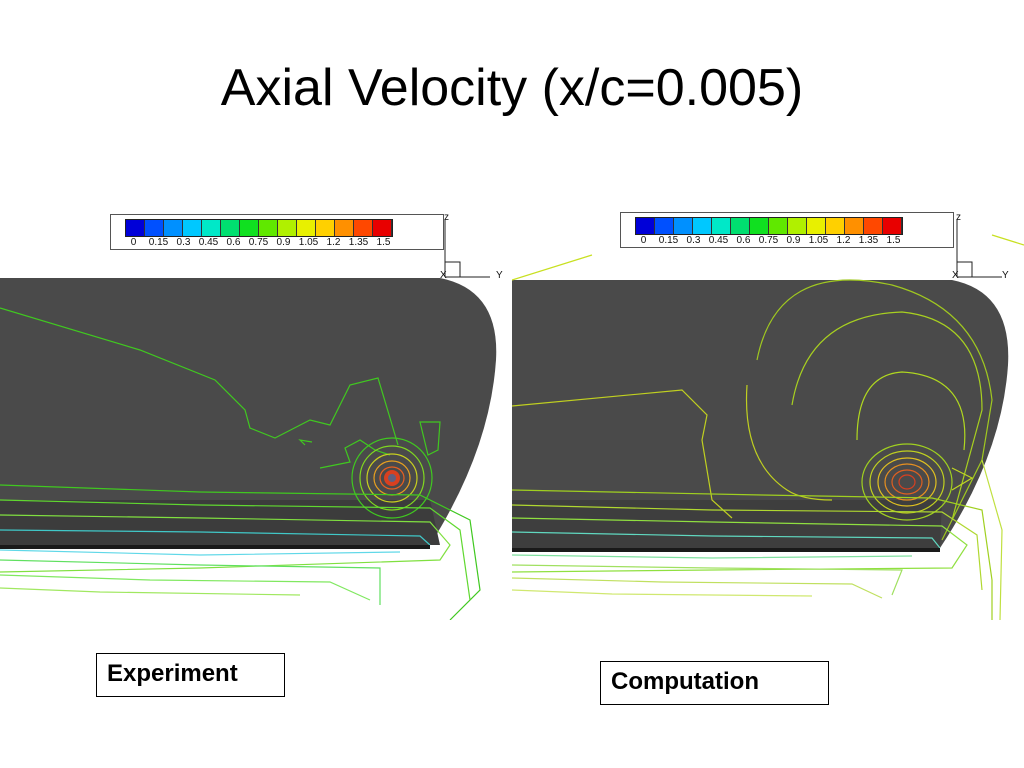 The height and width of the screenshot is (768, 1024). Describe the element at coordinates (512, 88) in the screenshot. I see `slide-title: Axial Velocity (x/c=0.005)` at that location.